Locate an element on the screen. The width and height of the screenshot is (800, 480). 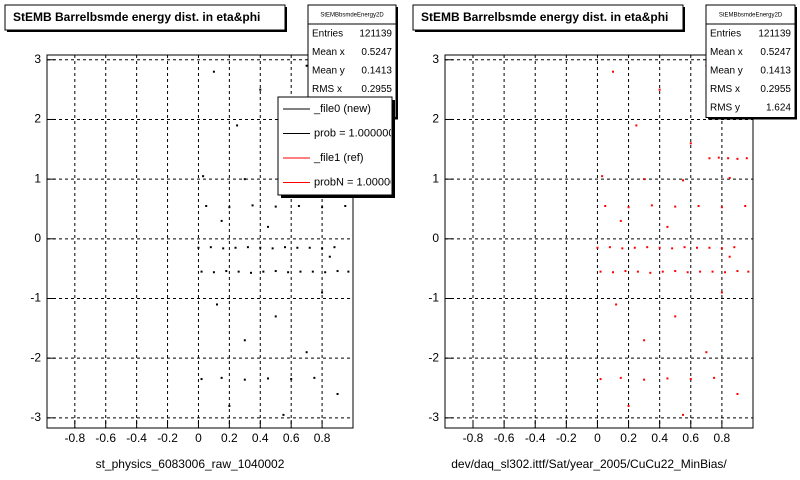
y-tick-label: 2 is located at coordinates (435, 119).